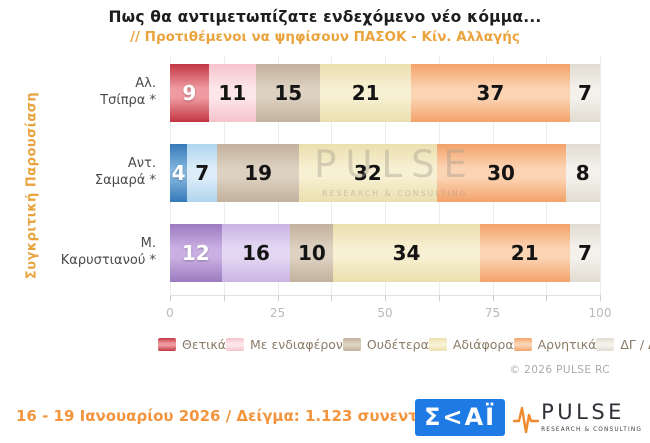 This screenshot has width=650, height=443. Describe the element at coordinates (256, 253) in the screenshot. I see `segment-karystianou_lightpurple: 16` at that location.